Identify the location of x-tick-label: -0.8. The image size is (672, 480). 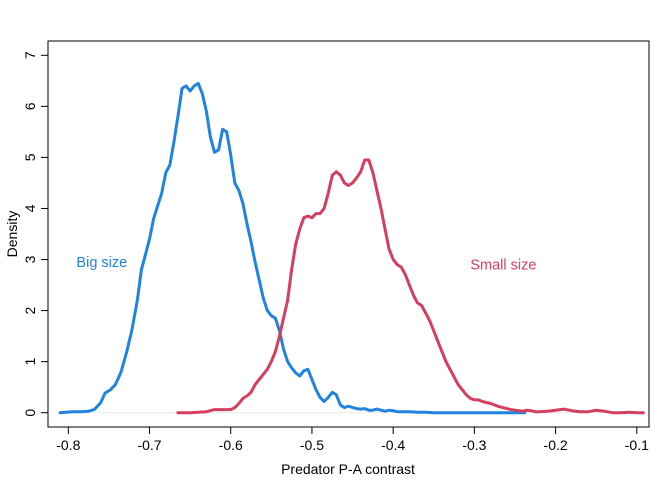
(68, 445).